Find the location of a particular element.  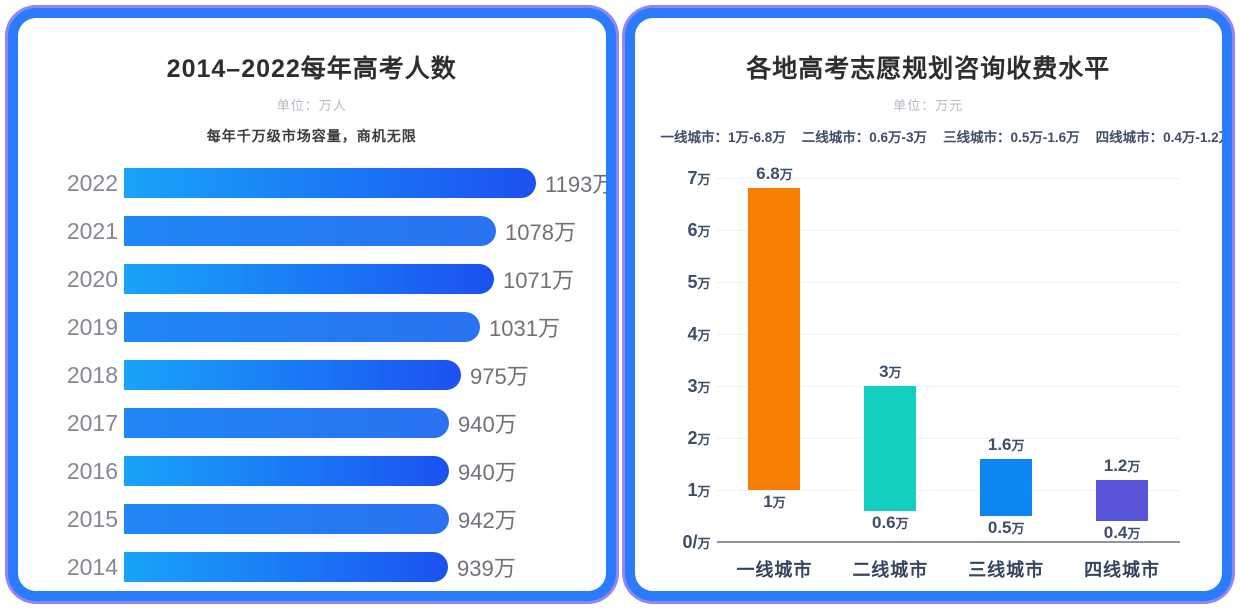

value-label: 1078万 is located at coordinates (540, 232).